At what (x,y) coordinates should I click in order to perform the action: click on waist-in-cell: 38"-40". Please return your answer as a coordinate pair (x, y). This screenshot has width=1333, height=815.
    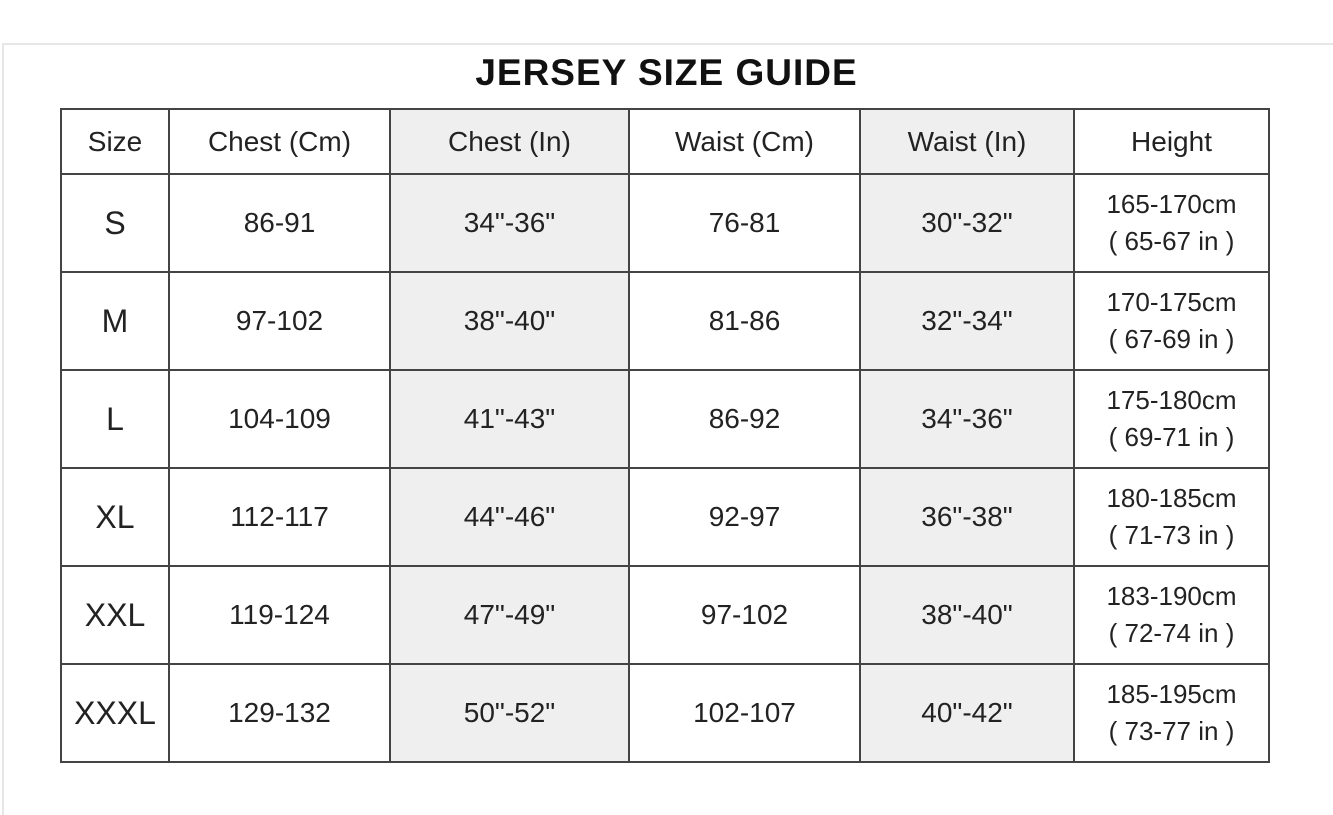
    Looking at the image, I should click on (967, 615).